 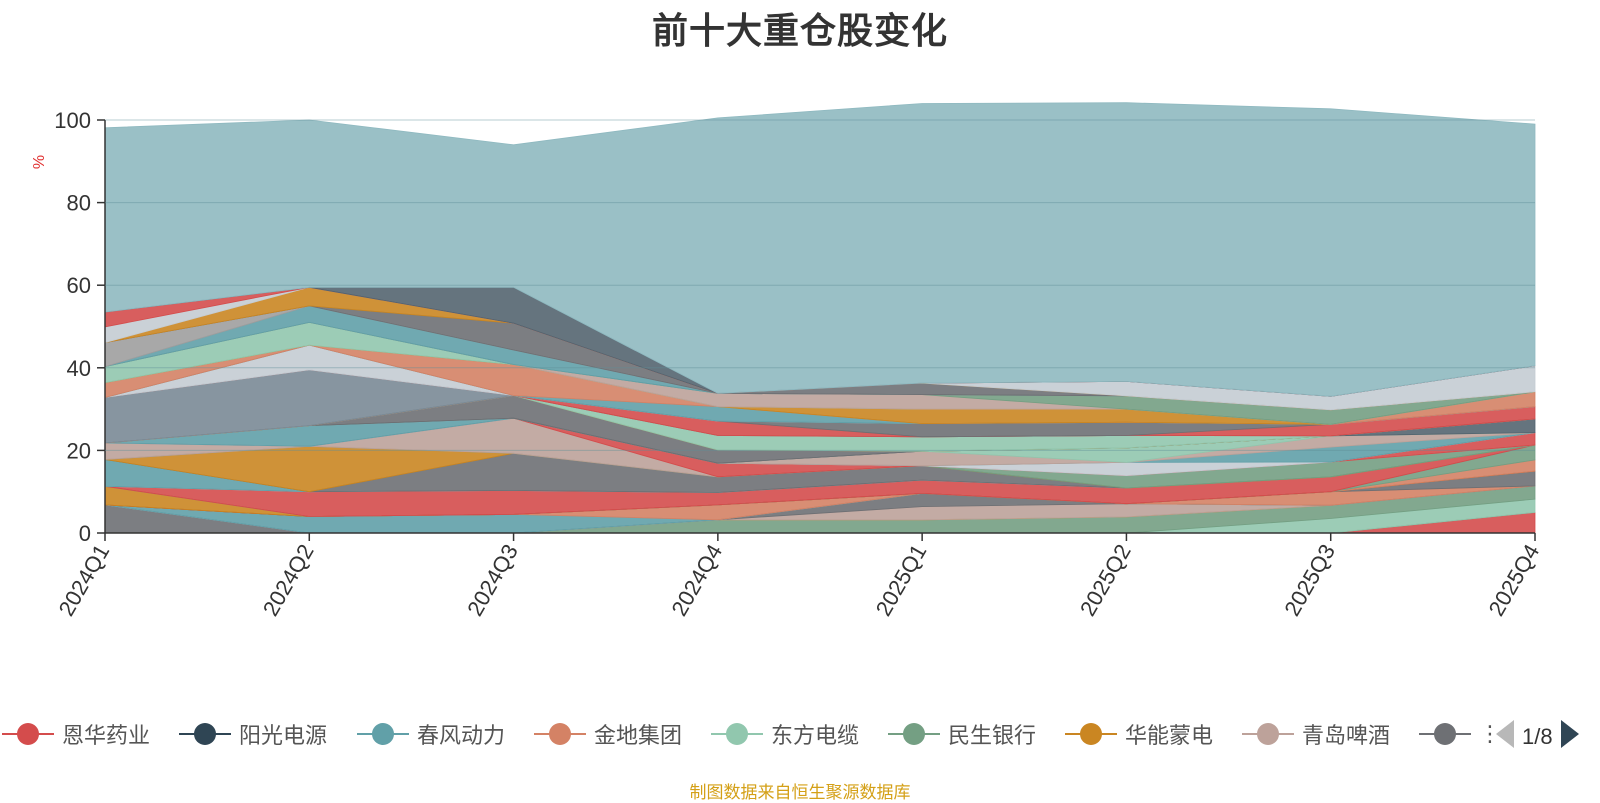 What do you see at coordinates (1309, 580) in the screenshot?
I see `x-tick-label: 2025Q3` at bounding box center [1309, 580].